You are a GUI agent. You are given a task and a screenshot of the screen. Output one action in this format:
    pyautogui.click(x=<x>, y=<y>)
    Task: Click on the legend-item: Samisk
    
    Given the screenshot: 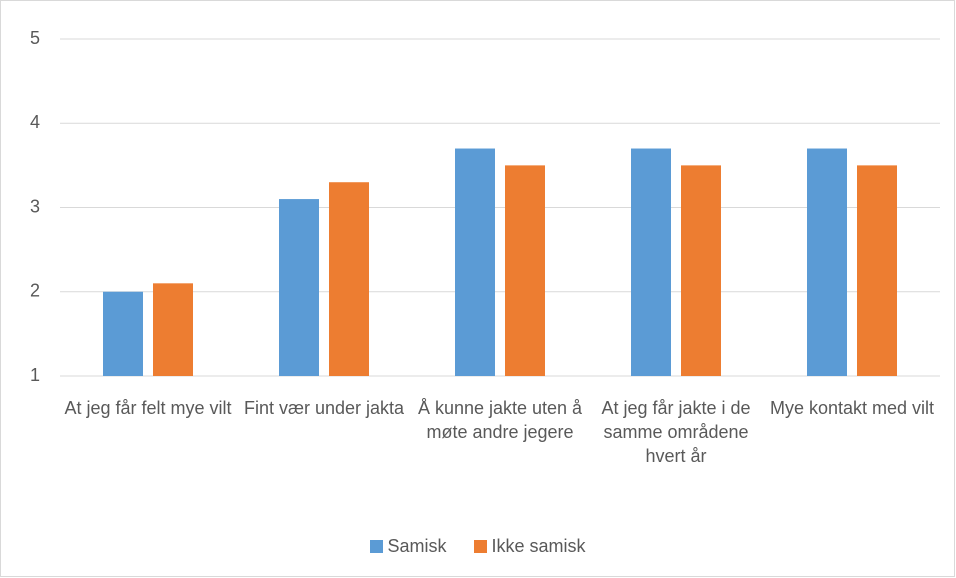 What is the action you would take?
    pyautogui.click(x=408, y=546)
    